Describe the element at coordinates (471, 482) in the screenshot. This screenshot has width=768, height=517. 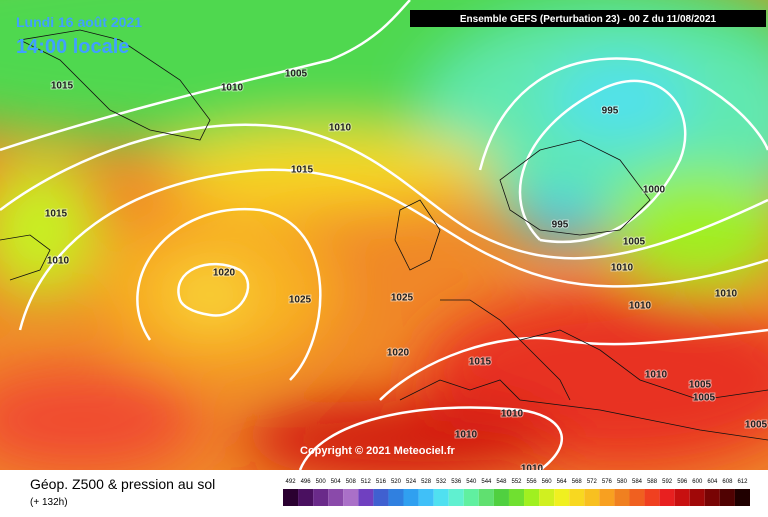
I see `scale-label: 540` at that location.